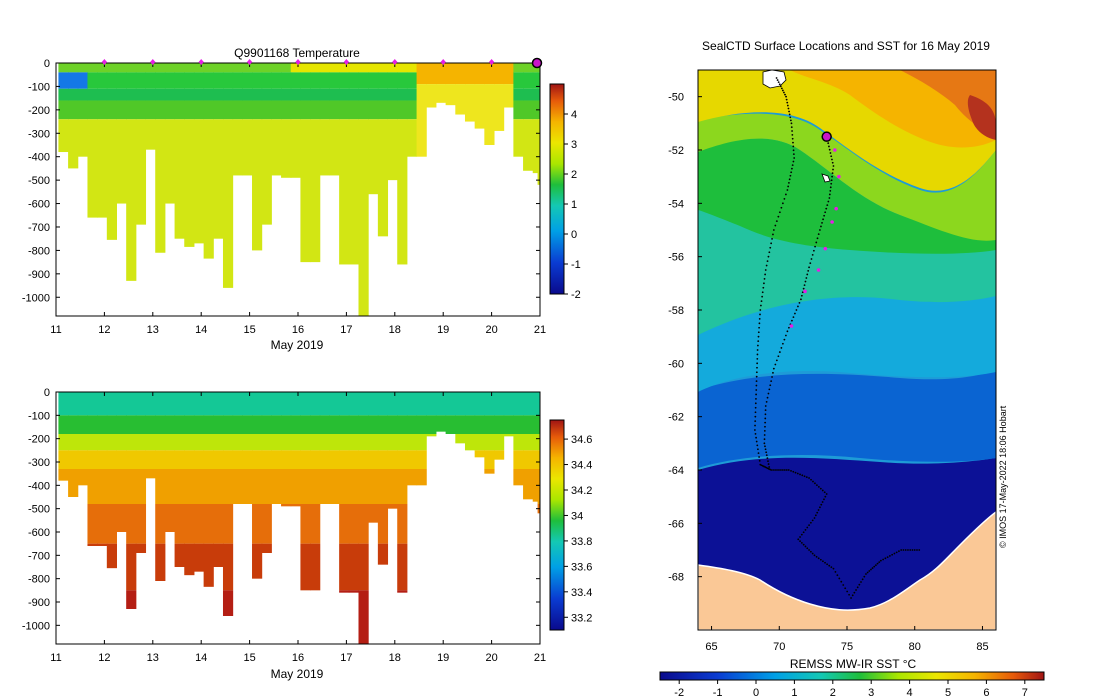  Describe the element at coordinates (825, 248) in the screenshot. I see `recent-position` at that location.